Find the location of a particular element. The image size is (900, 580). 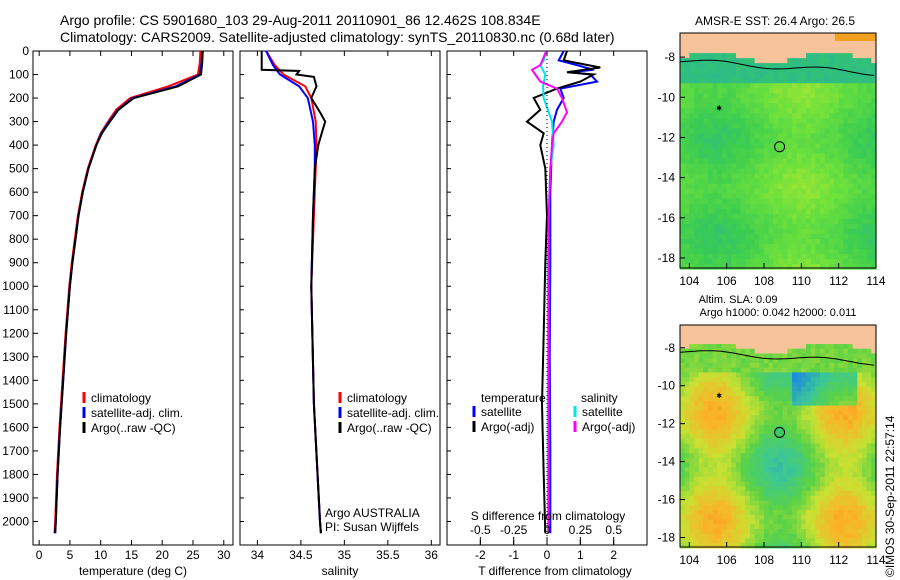

y-tick-label: 1400 is located at coordinates (15, 380).